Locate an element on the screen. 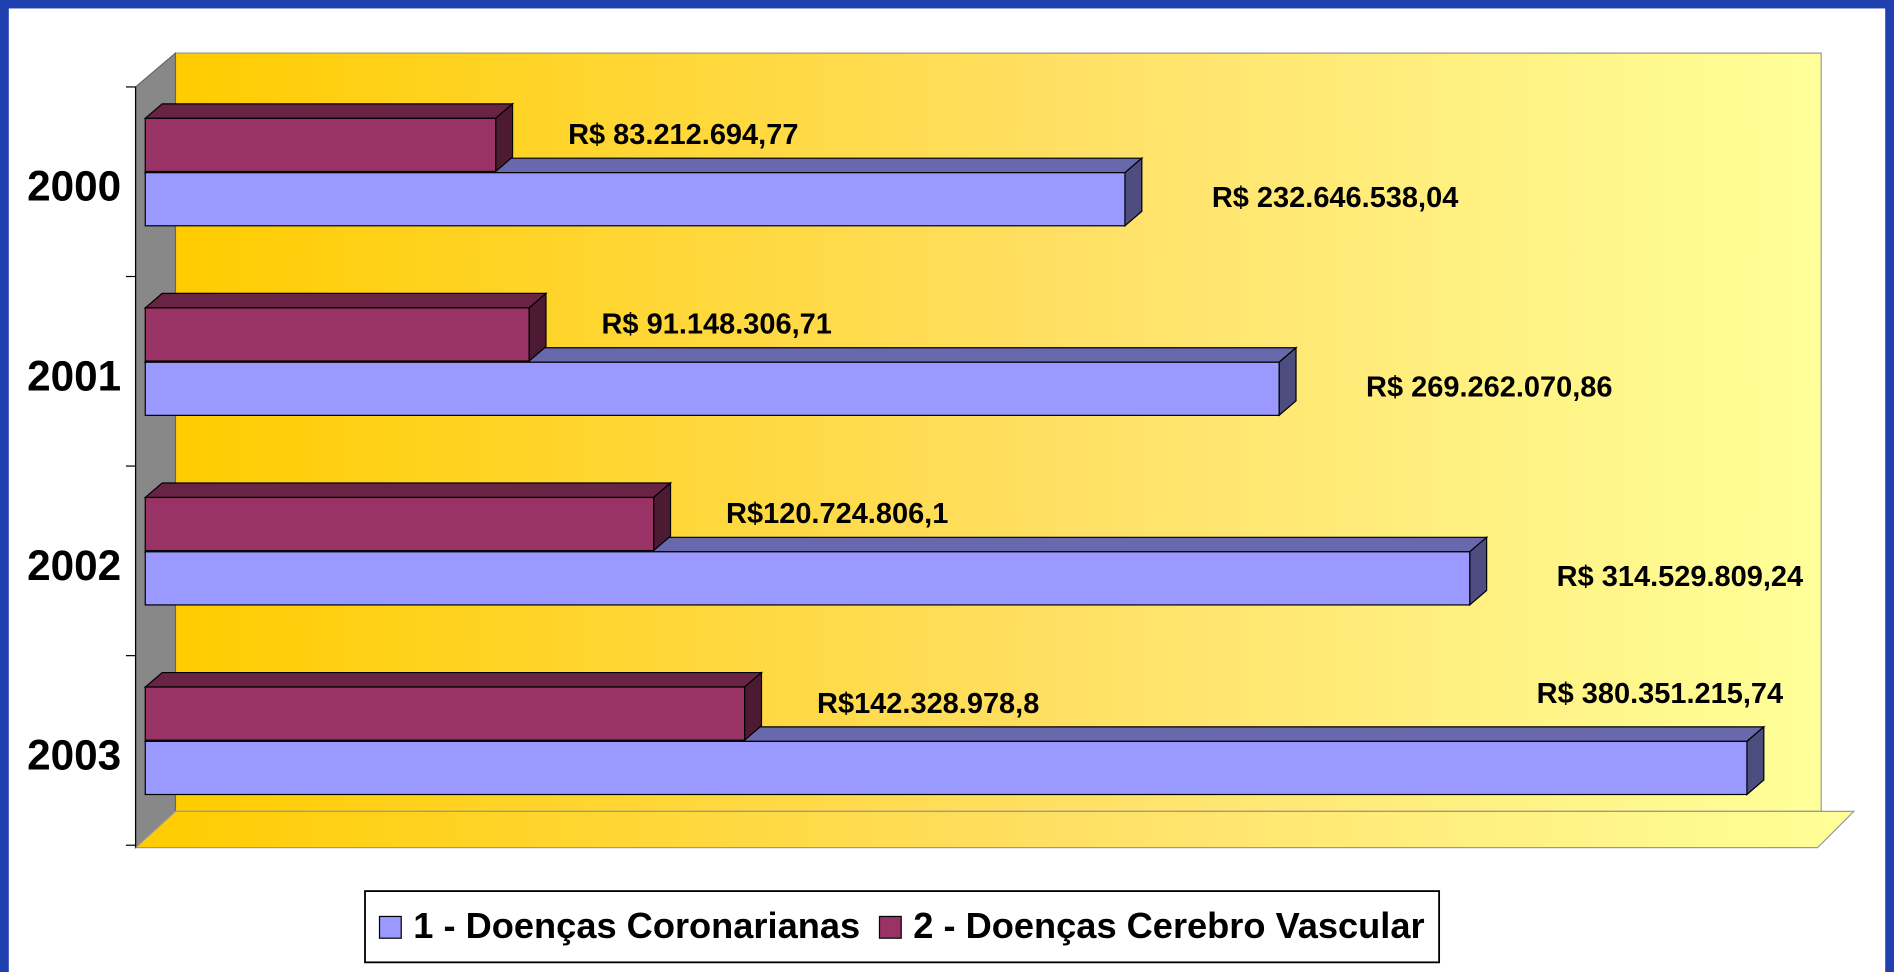 This screenshot has width=1894, height=972. data-label: R$ 269.262.070,86 is located at coordinates (1489, 387).